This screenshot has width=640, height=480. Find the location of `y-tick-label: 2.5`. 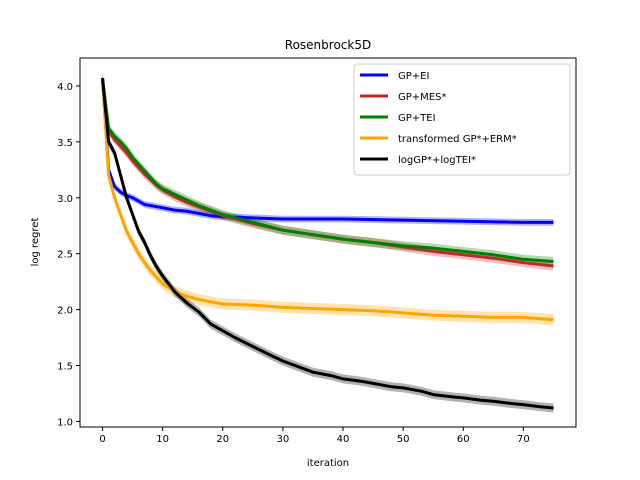

y-tick-label: 2.5 is located at coordinates (65, 255).